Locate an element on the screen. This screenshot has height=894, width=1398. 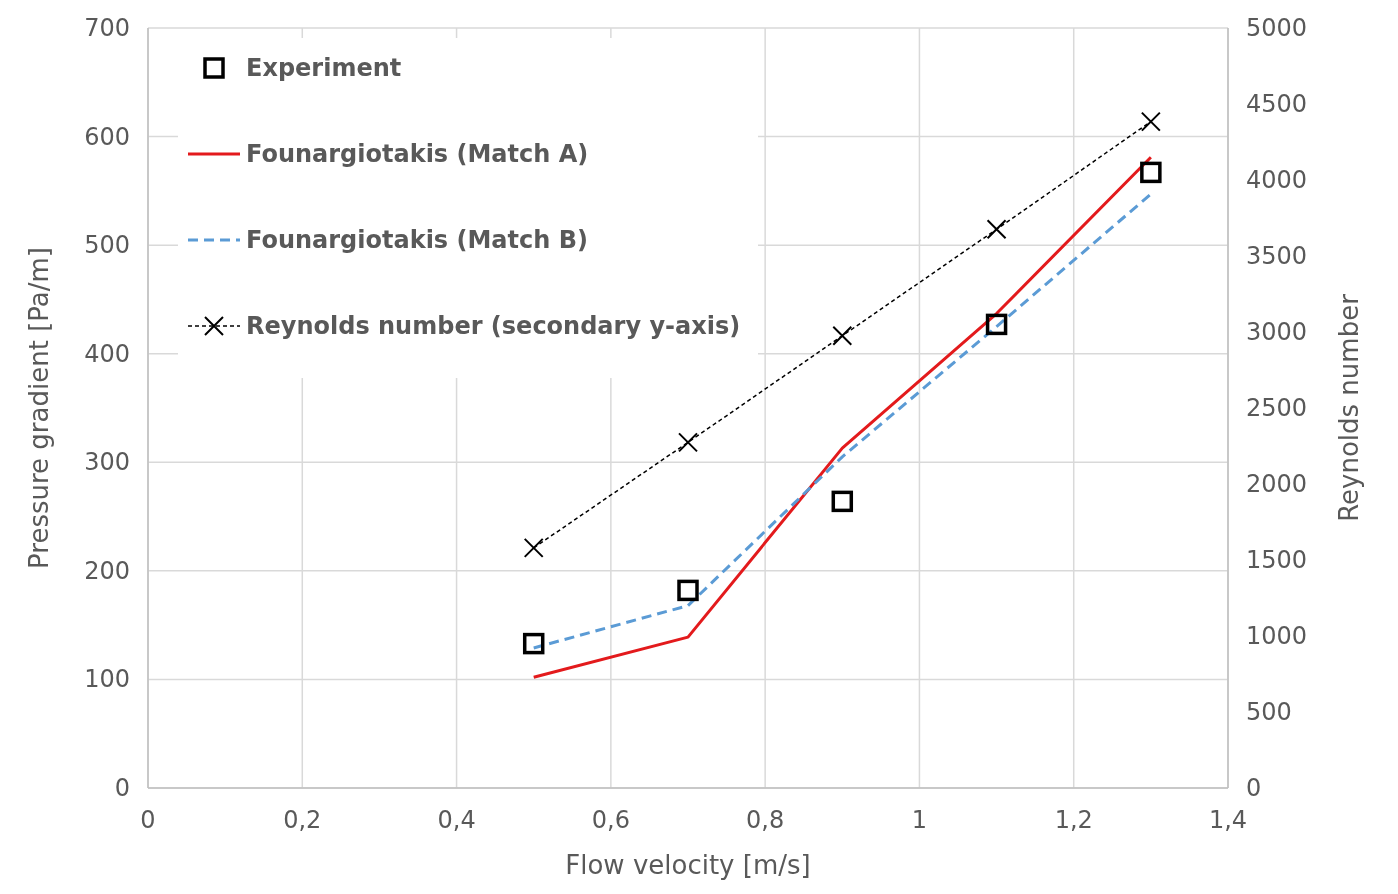
y2-tick-label: 1000 is located at coordinates (1277, 636).